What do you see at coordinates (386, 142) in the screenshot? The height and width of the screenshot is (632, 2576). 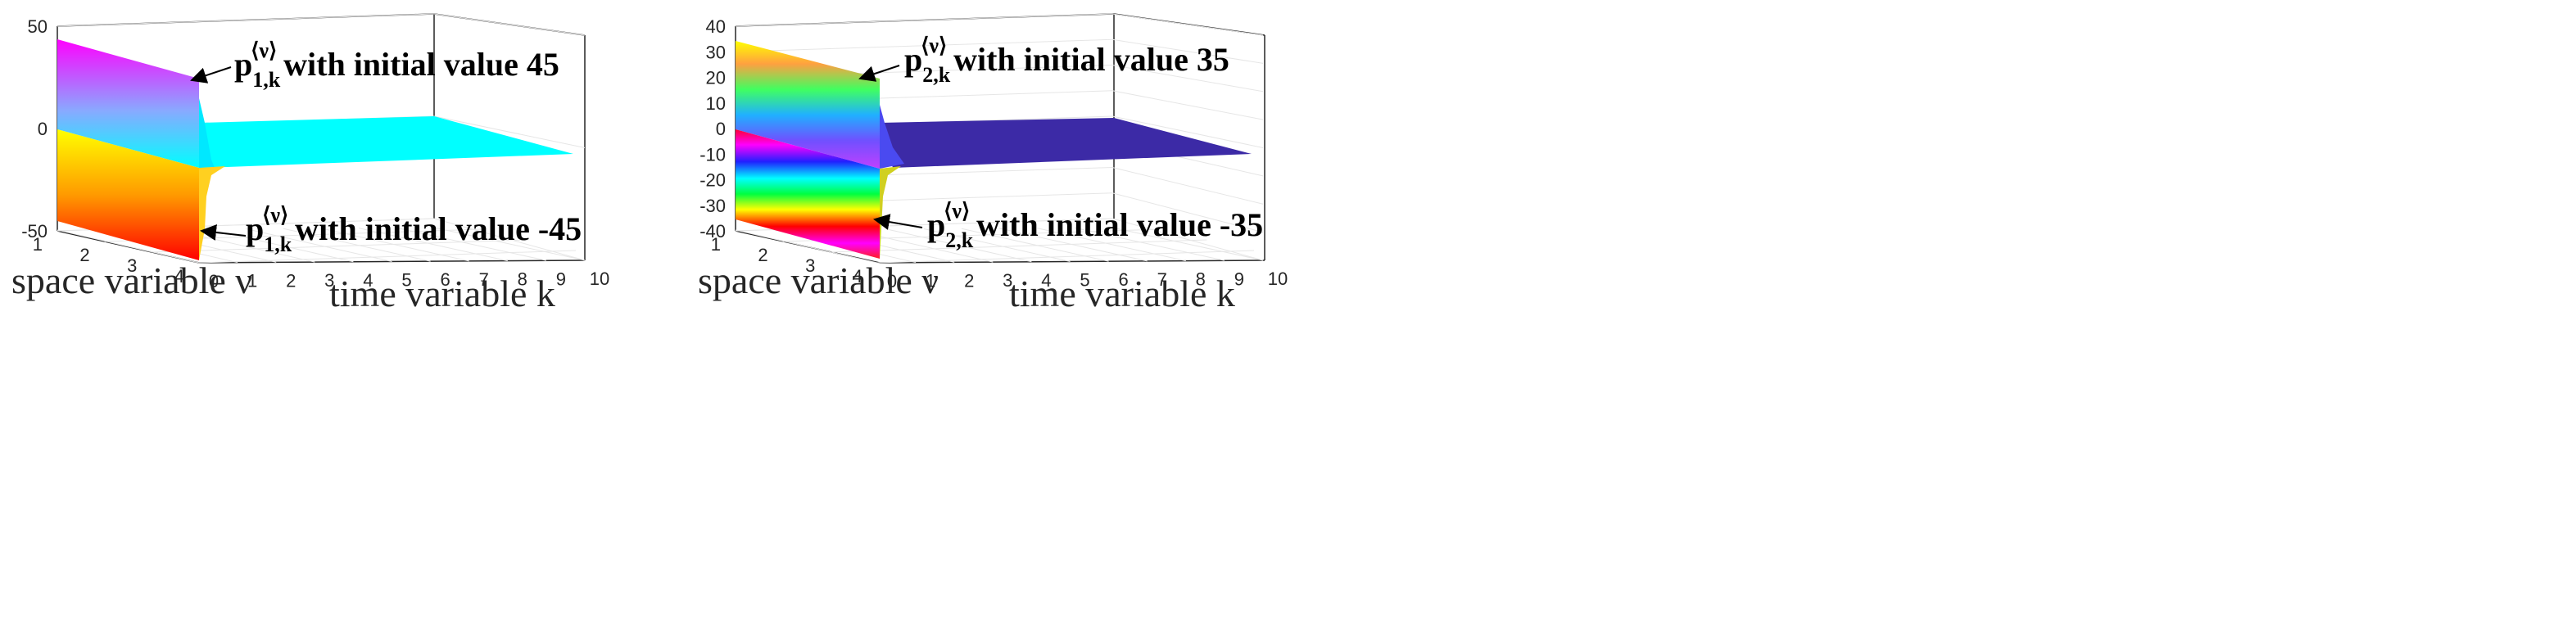 I see `chart-1-plateau` at bounding box center [386, 142].